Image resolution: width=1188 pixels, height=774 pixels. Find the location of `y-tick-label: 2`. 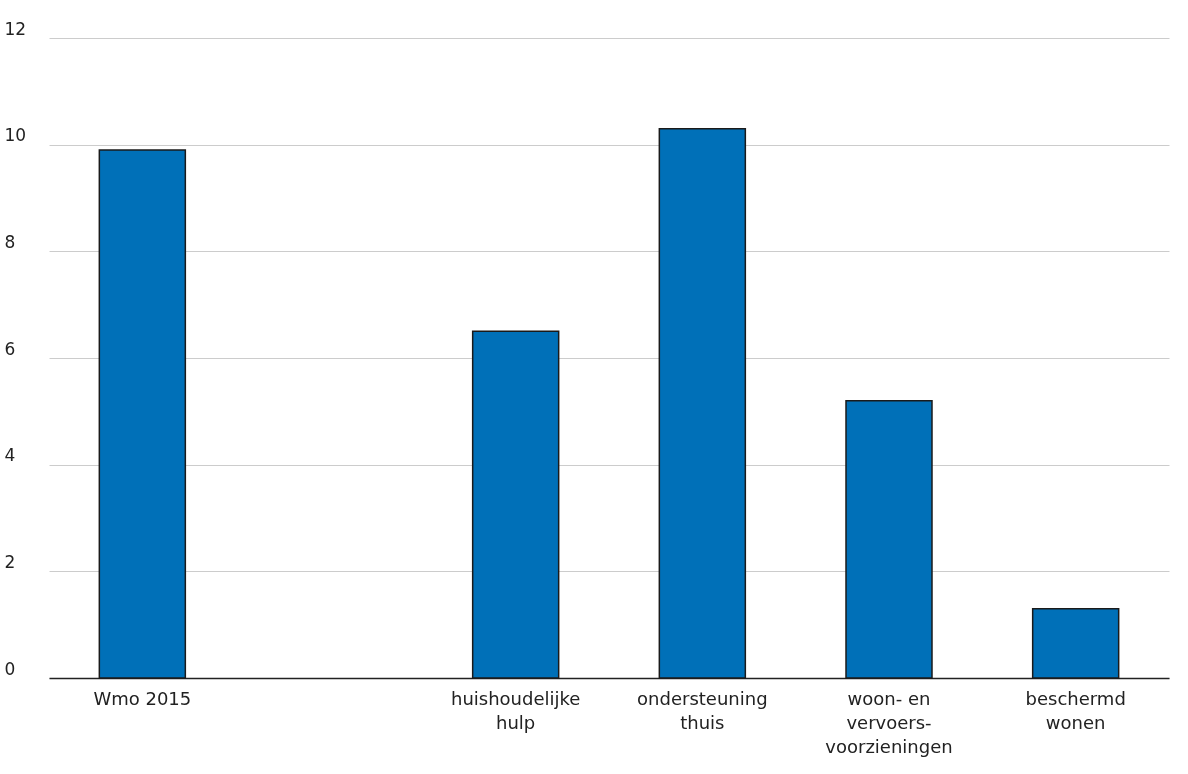

y-tick-label: 2 is located at coordinates (10, 561).